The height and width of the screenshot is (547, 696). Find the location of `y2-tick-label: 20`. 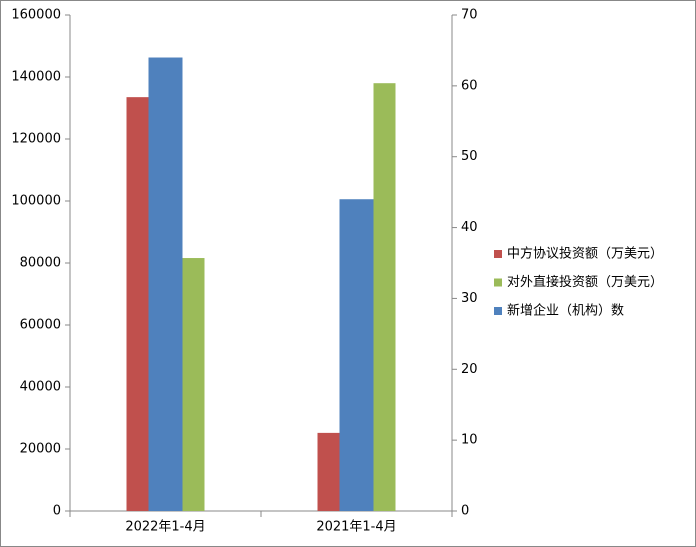

y2-tick-label: 20 is located at coordinates (469, 369).